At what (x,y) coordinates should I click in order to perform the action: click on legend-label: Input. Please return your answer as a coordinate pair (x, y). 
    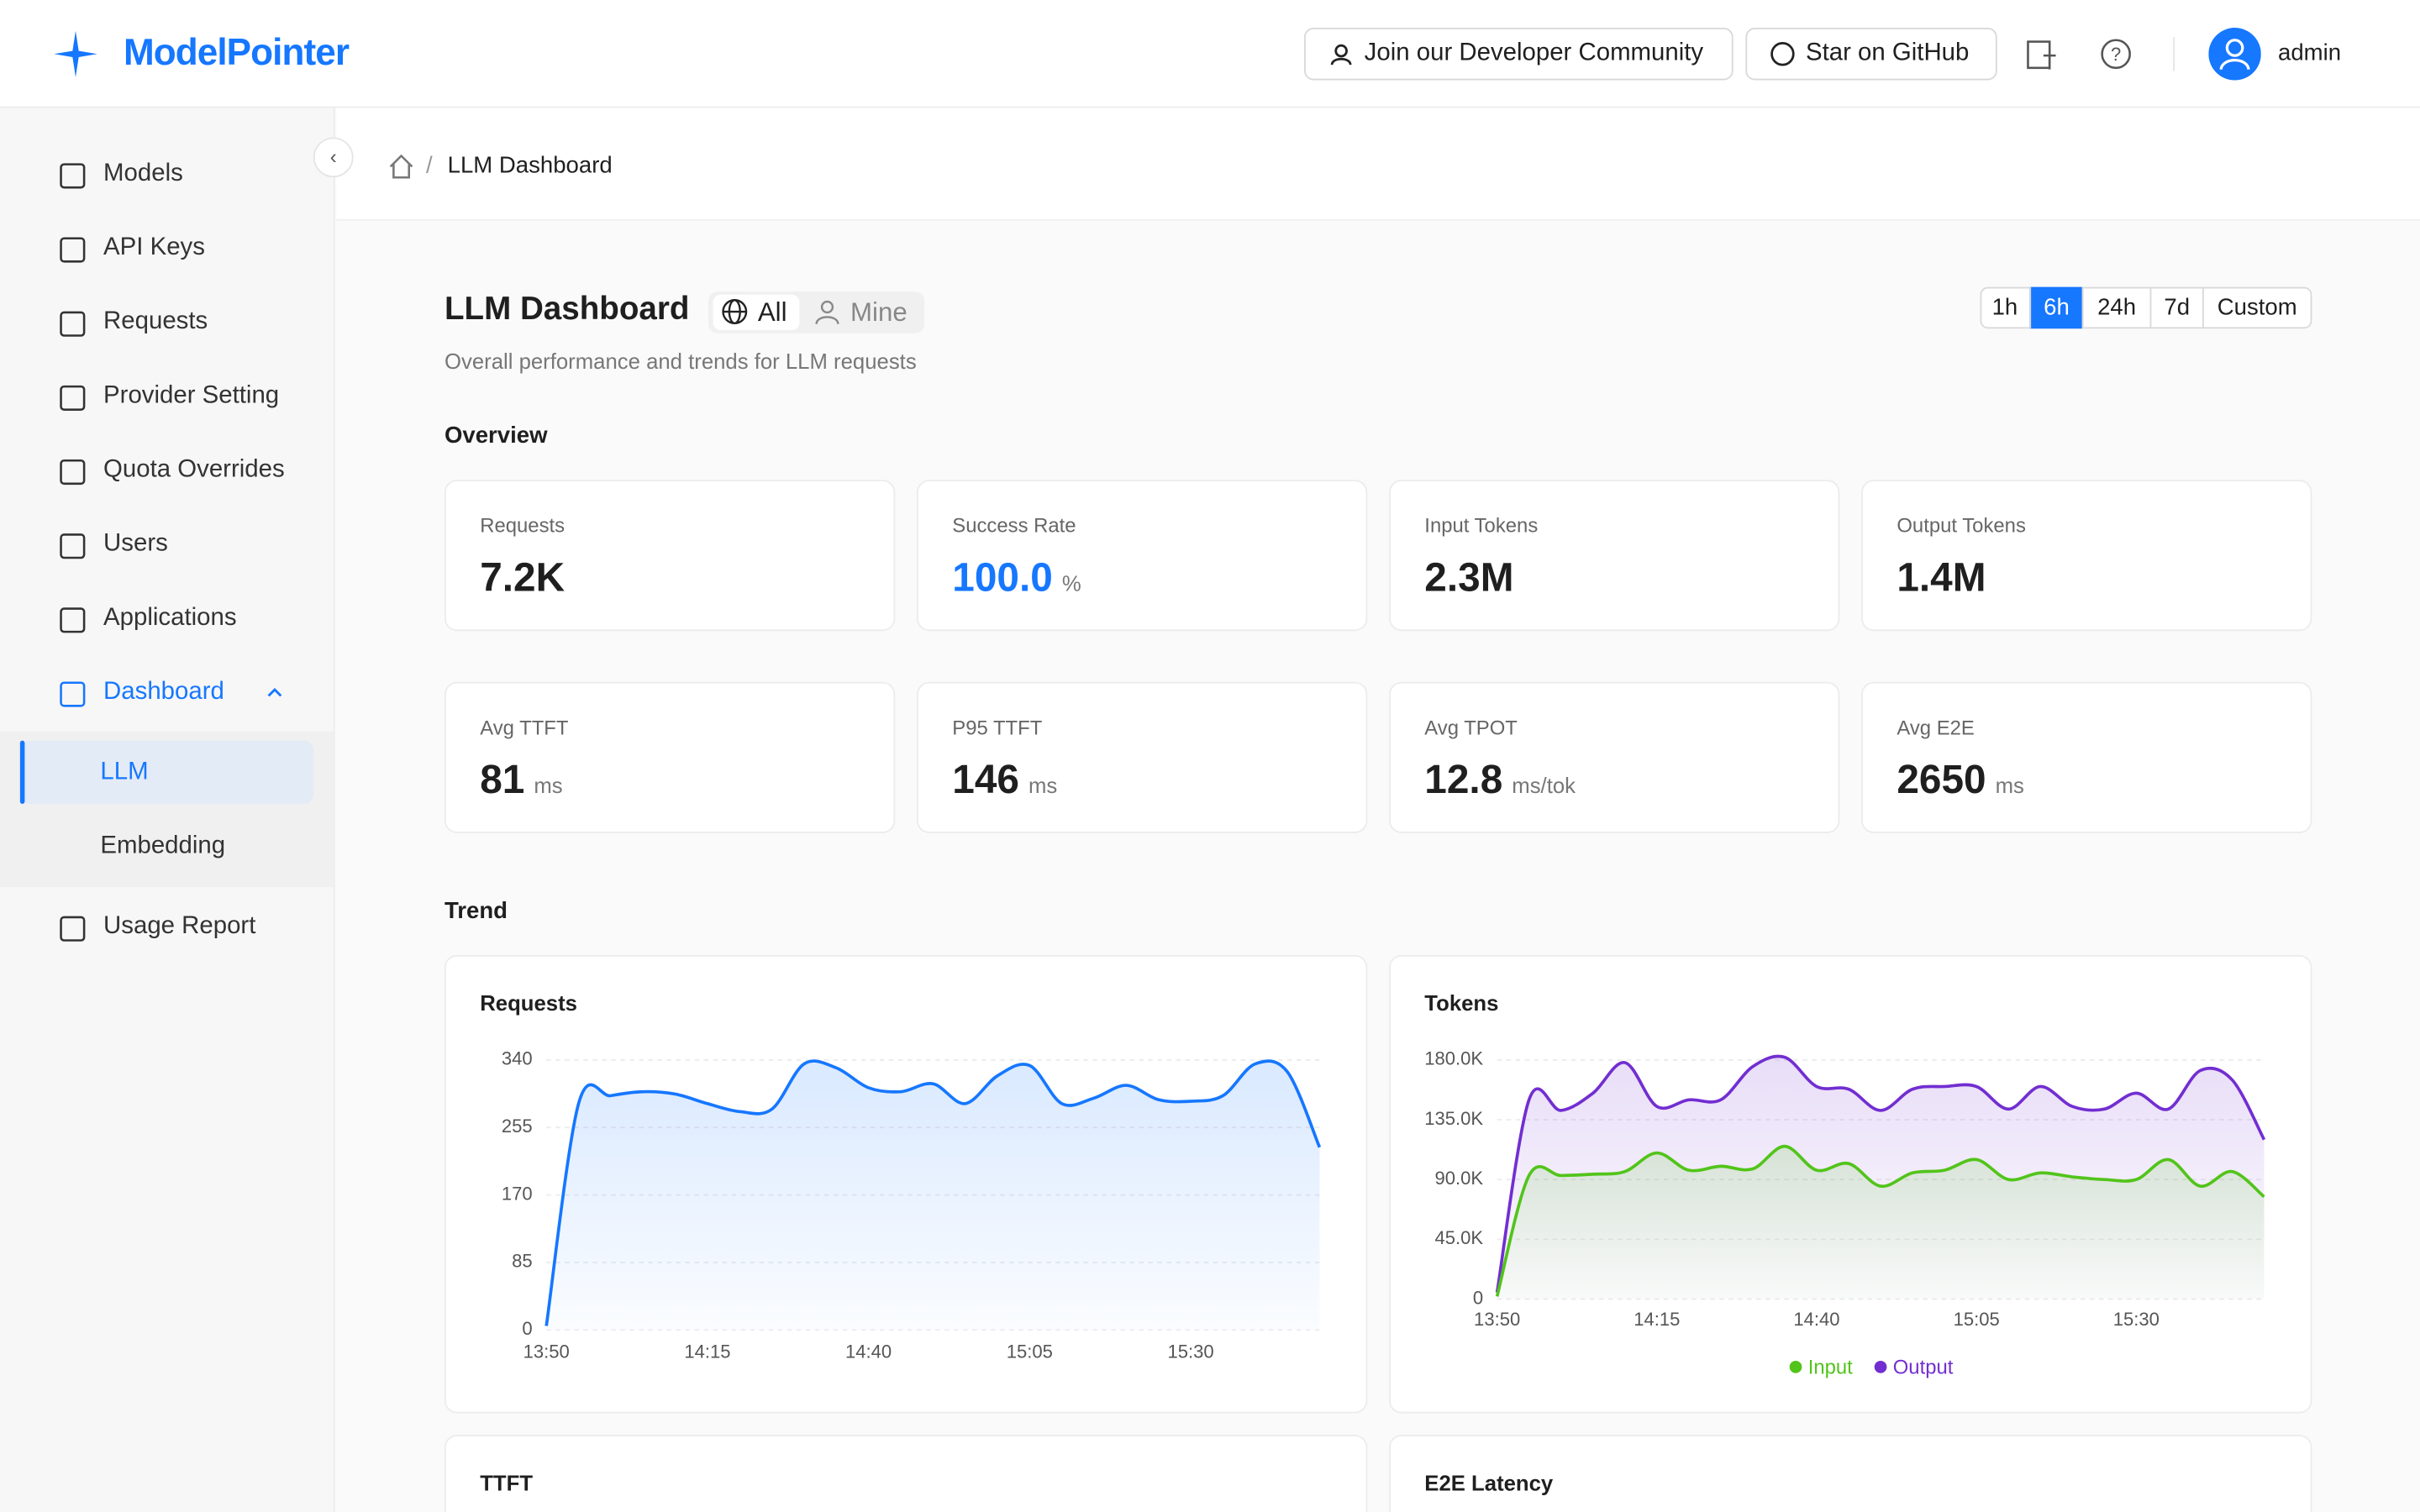
    Looking at the image, I should click on (1830, 1367).